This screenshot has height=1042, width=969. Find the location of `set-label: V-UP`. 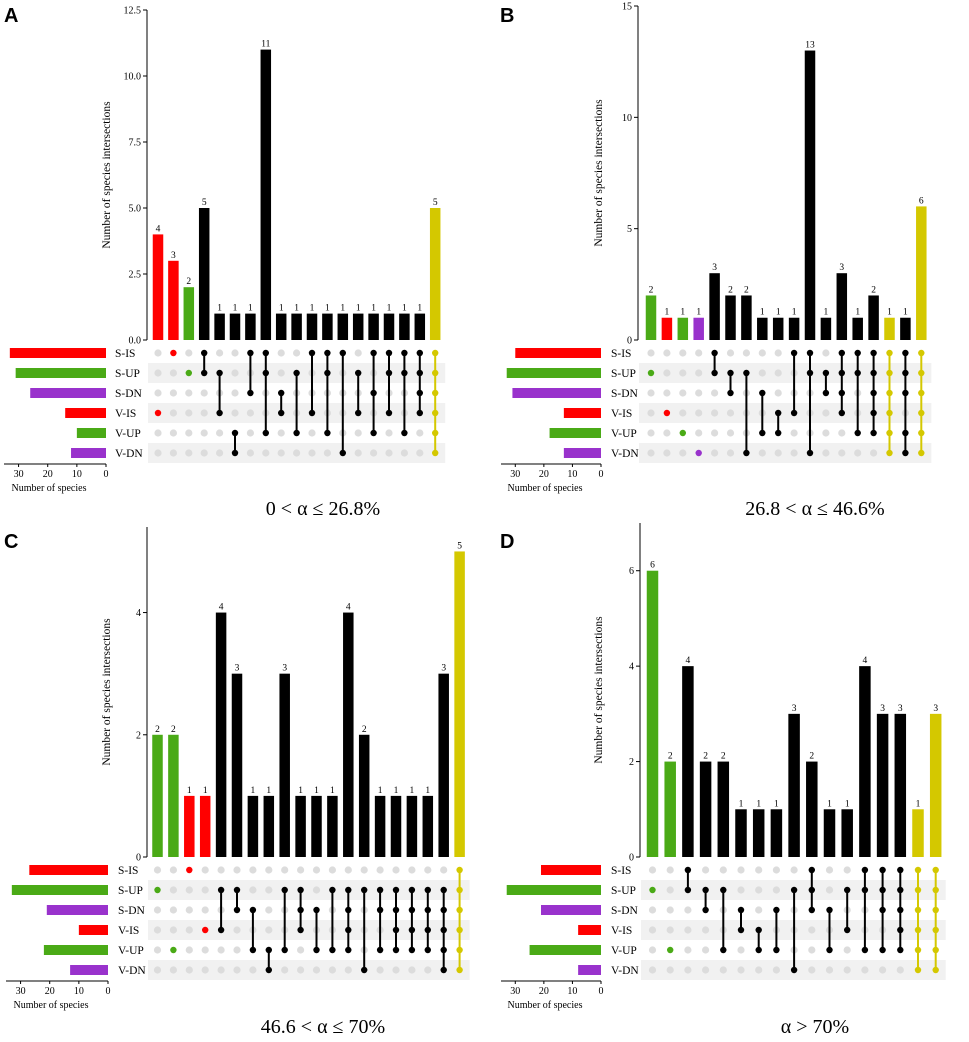

set-label: V-UP is located at coordinates (128, 434).